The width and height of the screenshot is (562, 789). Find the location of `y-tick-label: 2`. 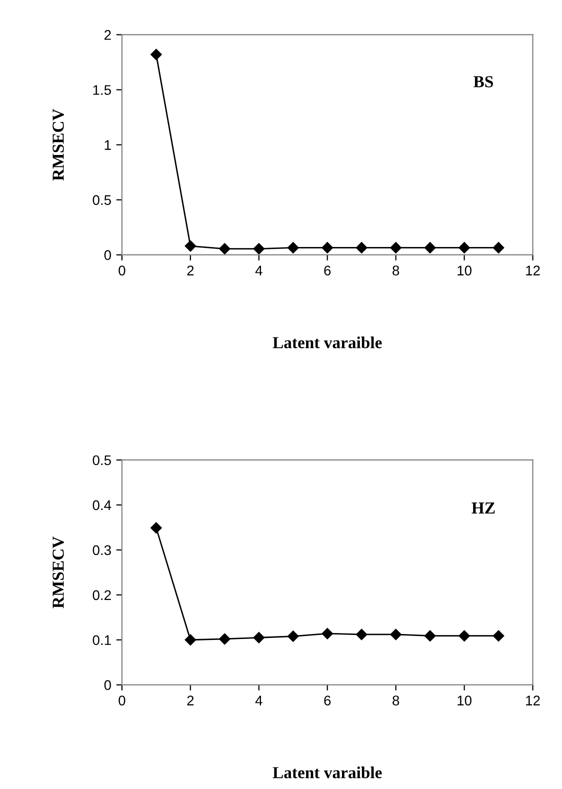

y-tick-label: 2 is located at coordinates (107, 35).